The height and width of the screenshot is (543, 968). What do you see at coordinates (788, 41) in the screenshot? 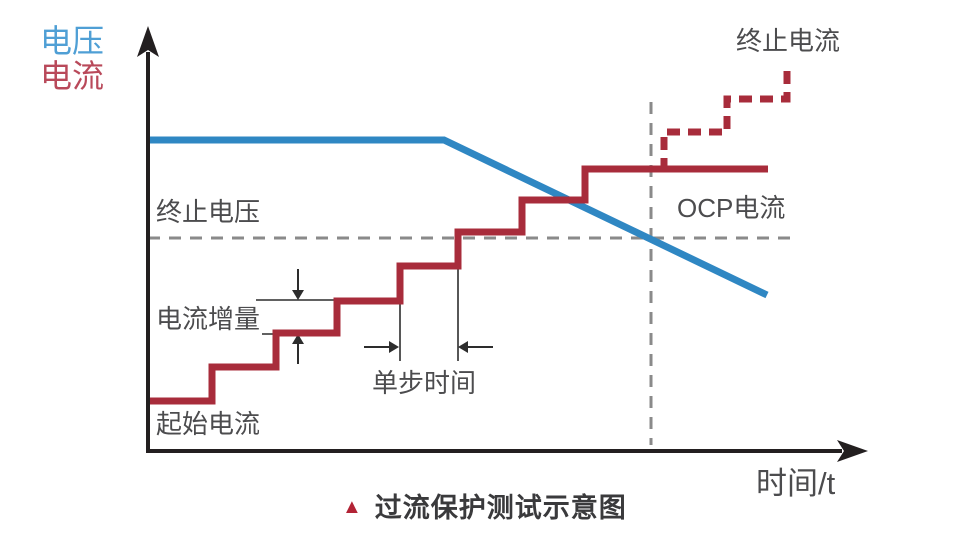
I see `end-current-label: 终止电流` at bounding box center [788, 41].